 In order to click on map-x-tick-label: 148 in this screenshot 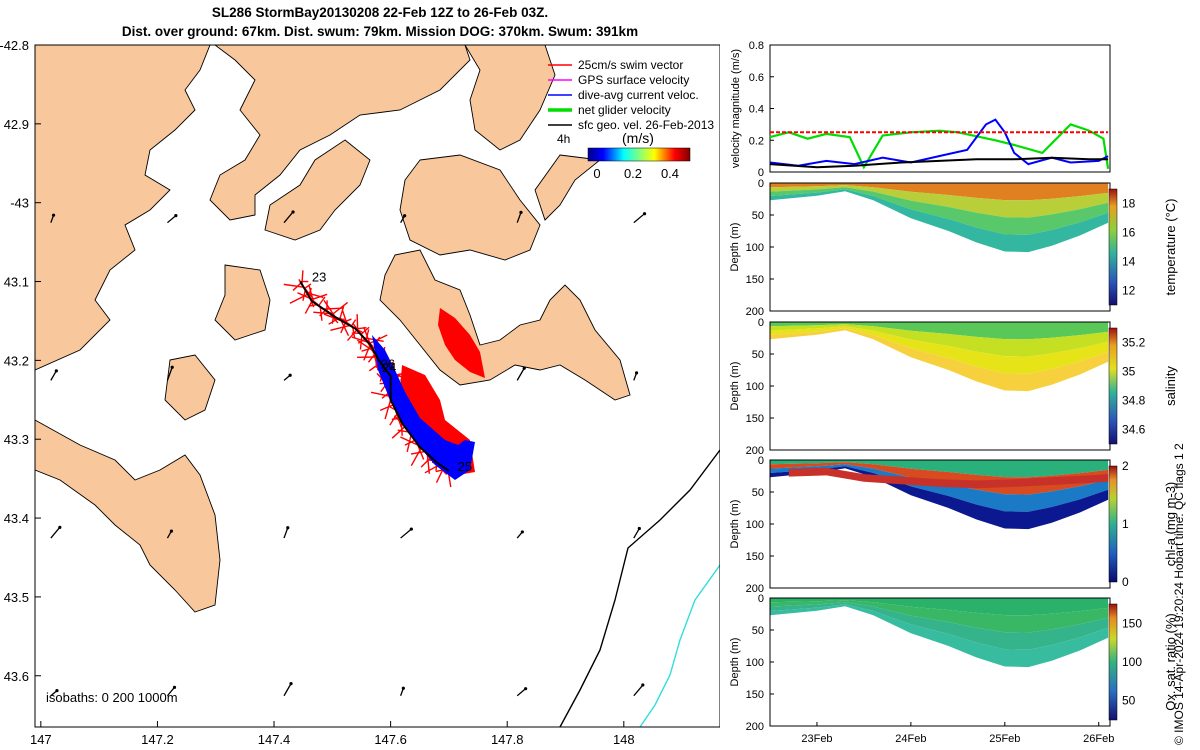, I will do `click(624, 739)`.